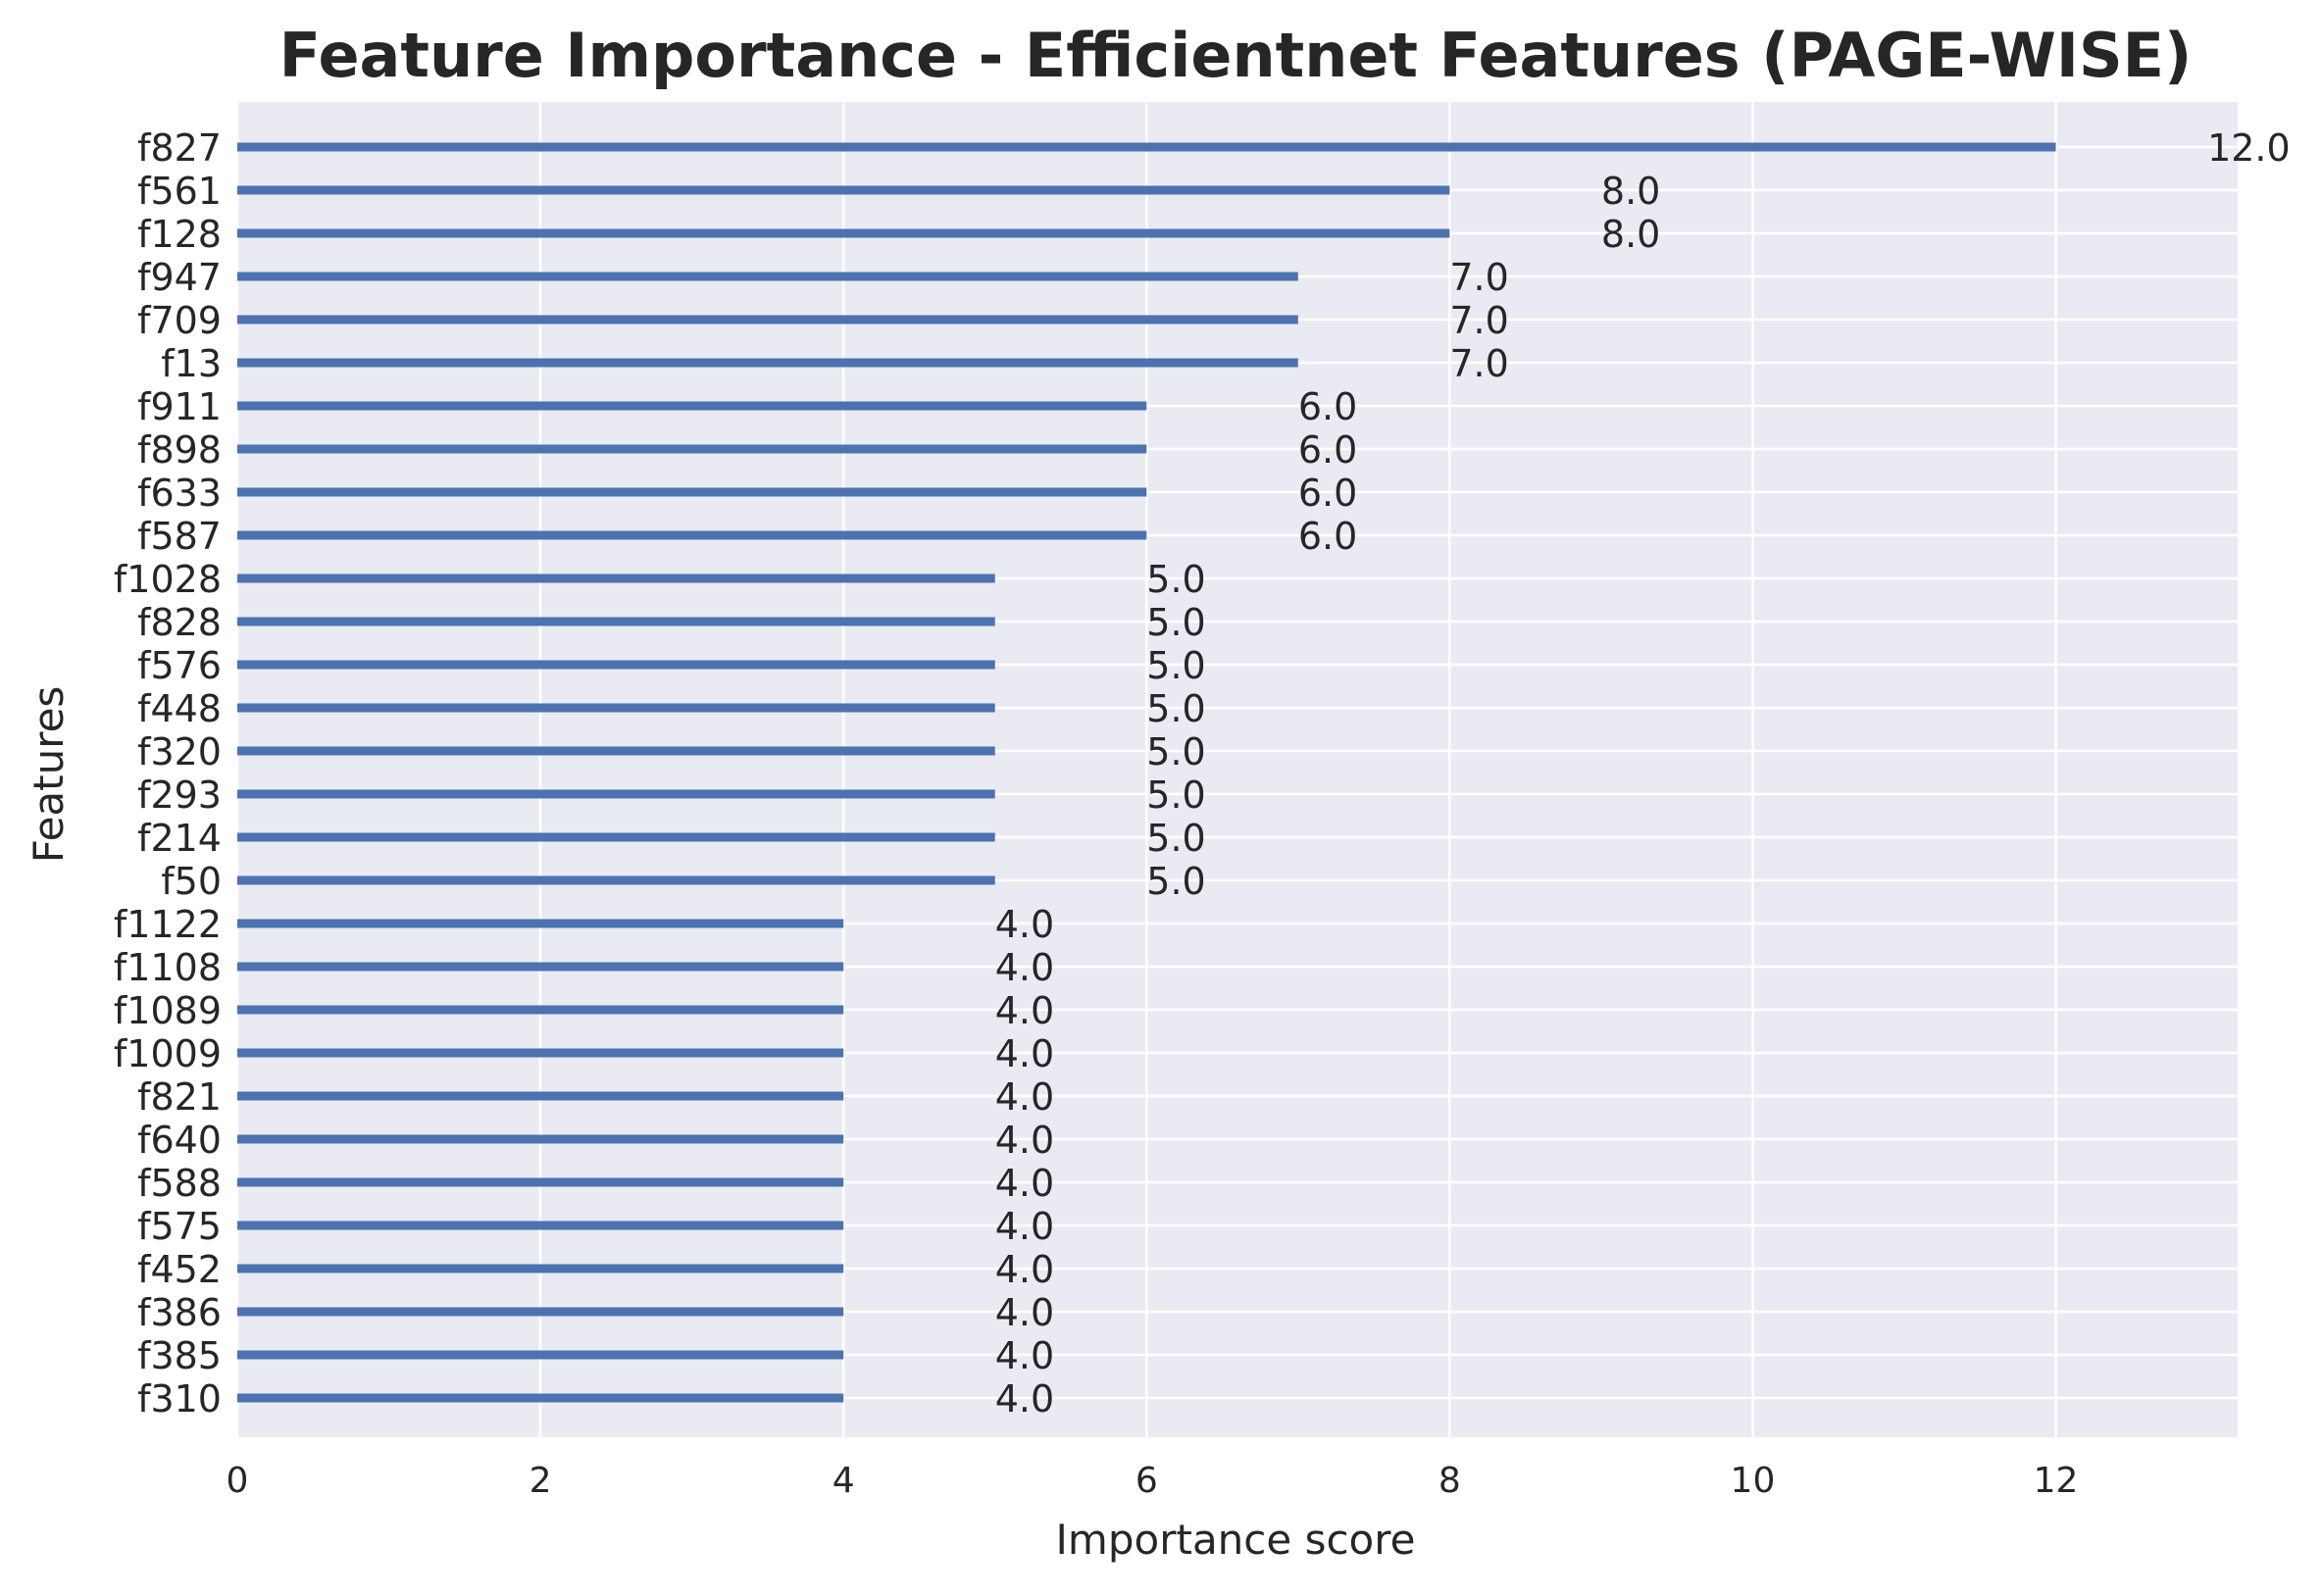 The width and height of the screenshot is (2321, 1596). I want to click on y-tick-label-f13: f13, so click(191, 363).